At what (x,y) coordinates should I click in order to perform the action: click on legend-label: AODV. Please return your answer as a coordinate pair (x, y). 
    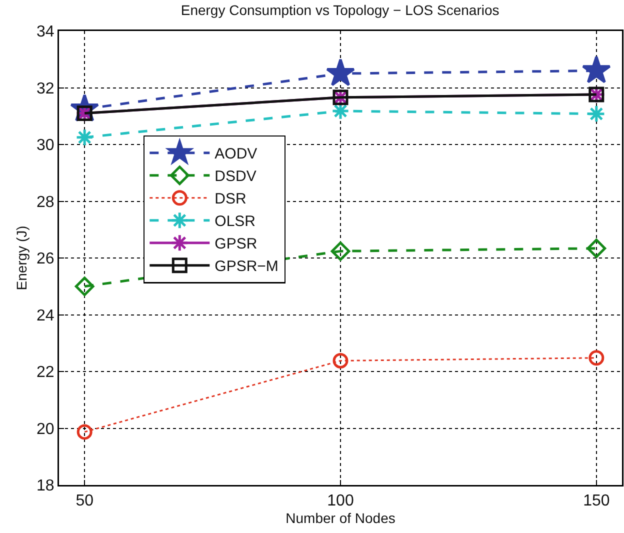
    Looking at the image, I should click on (236, 154).